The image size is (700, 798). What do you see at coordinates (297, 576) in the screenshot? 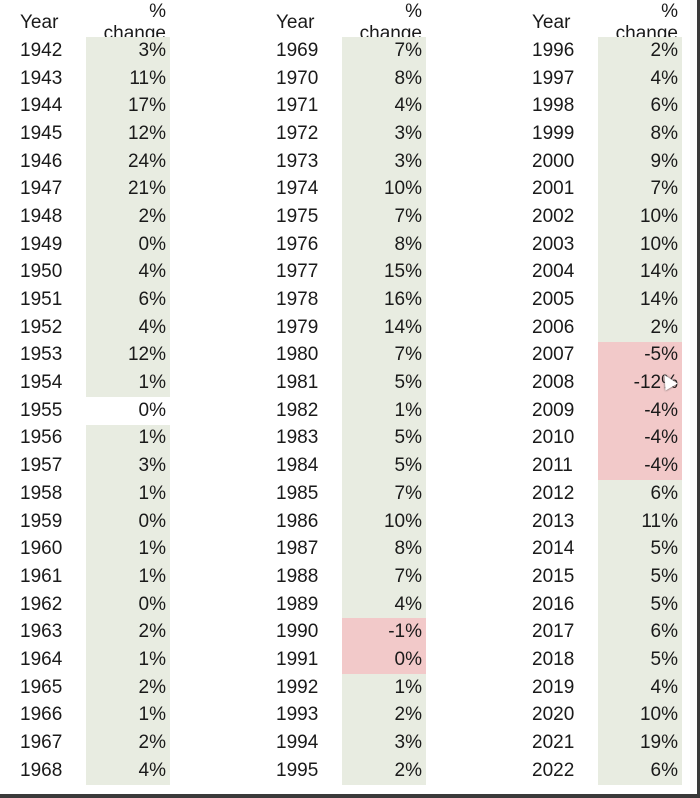
I see `year-cell: 1988` at bounding box center [297, 576].